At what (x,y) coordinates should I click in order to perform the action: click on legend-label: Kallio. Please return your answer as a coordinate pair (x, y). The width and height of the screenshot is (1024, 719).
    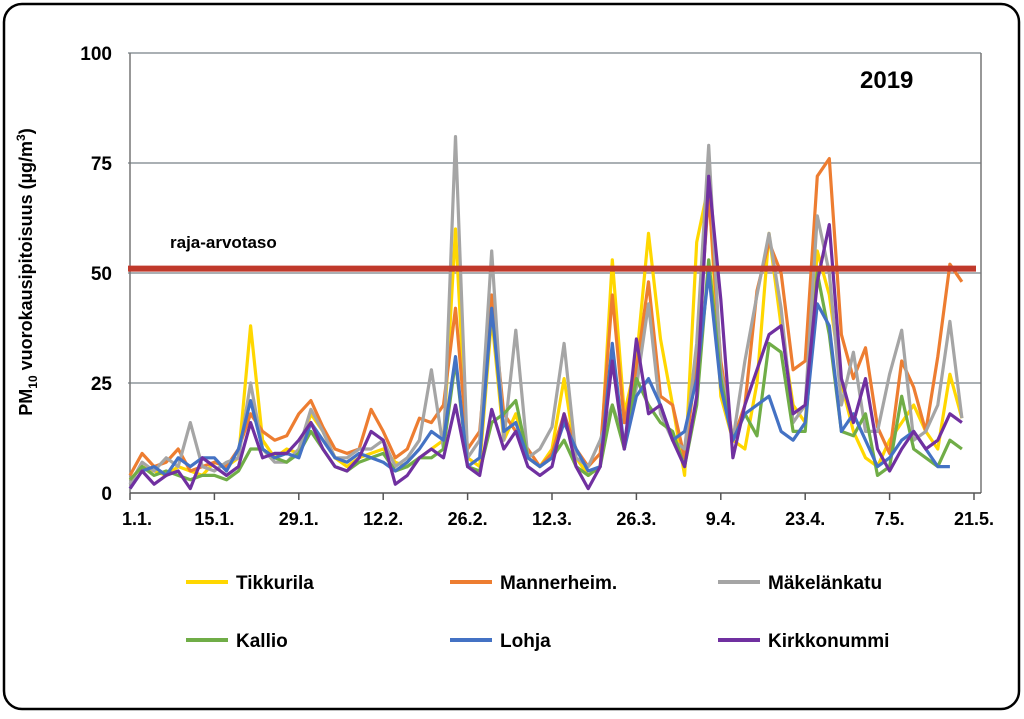
    Looking at the image, I should click on (262, 641).